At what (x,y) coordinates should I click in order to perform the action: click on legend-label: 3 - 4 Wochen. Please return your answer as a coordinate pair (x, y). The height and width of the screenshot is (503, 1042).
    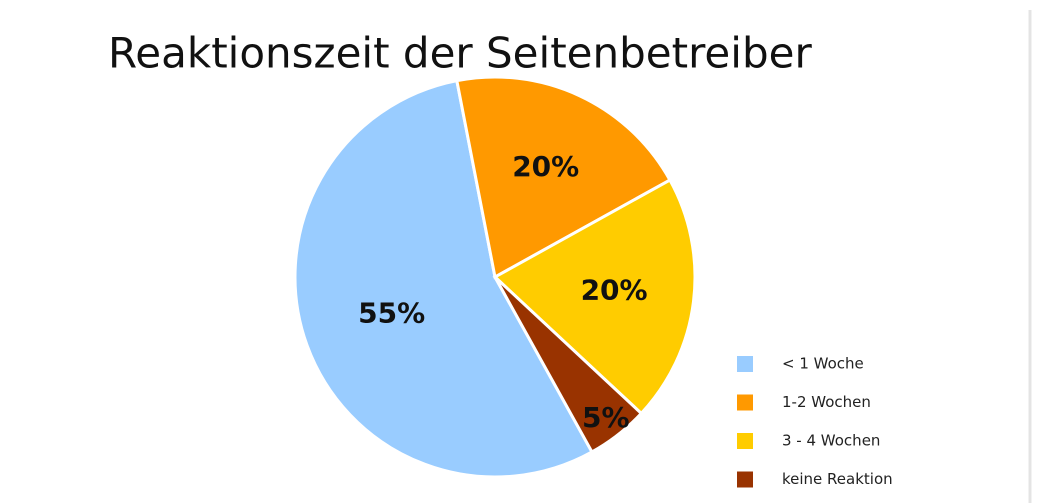
    Looking at the image, I should click on (831, 441).